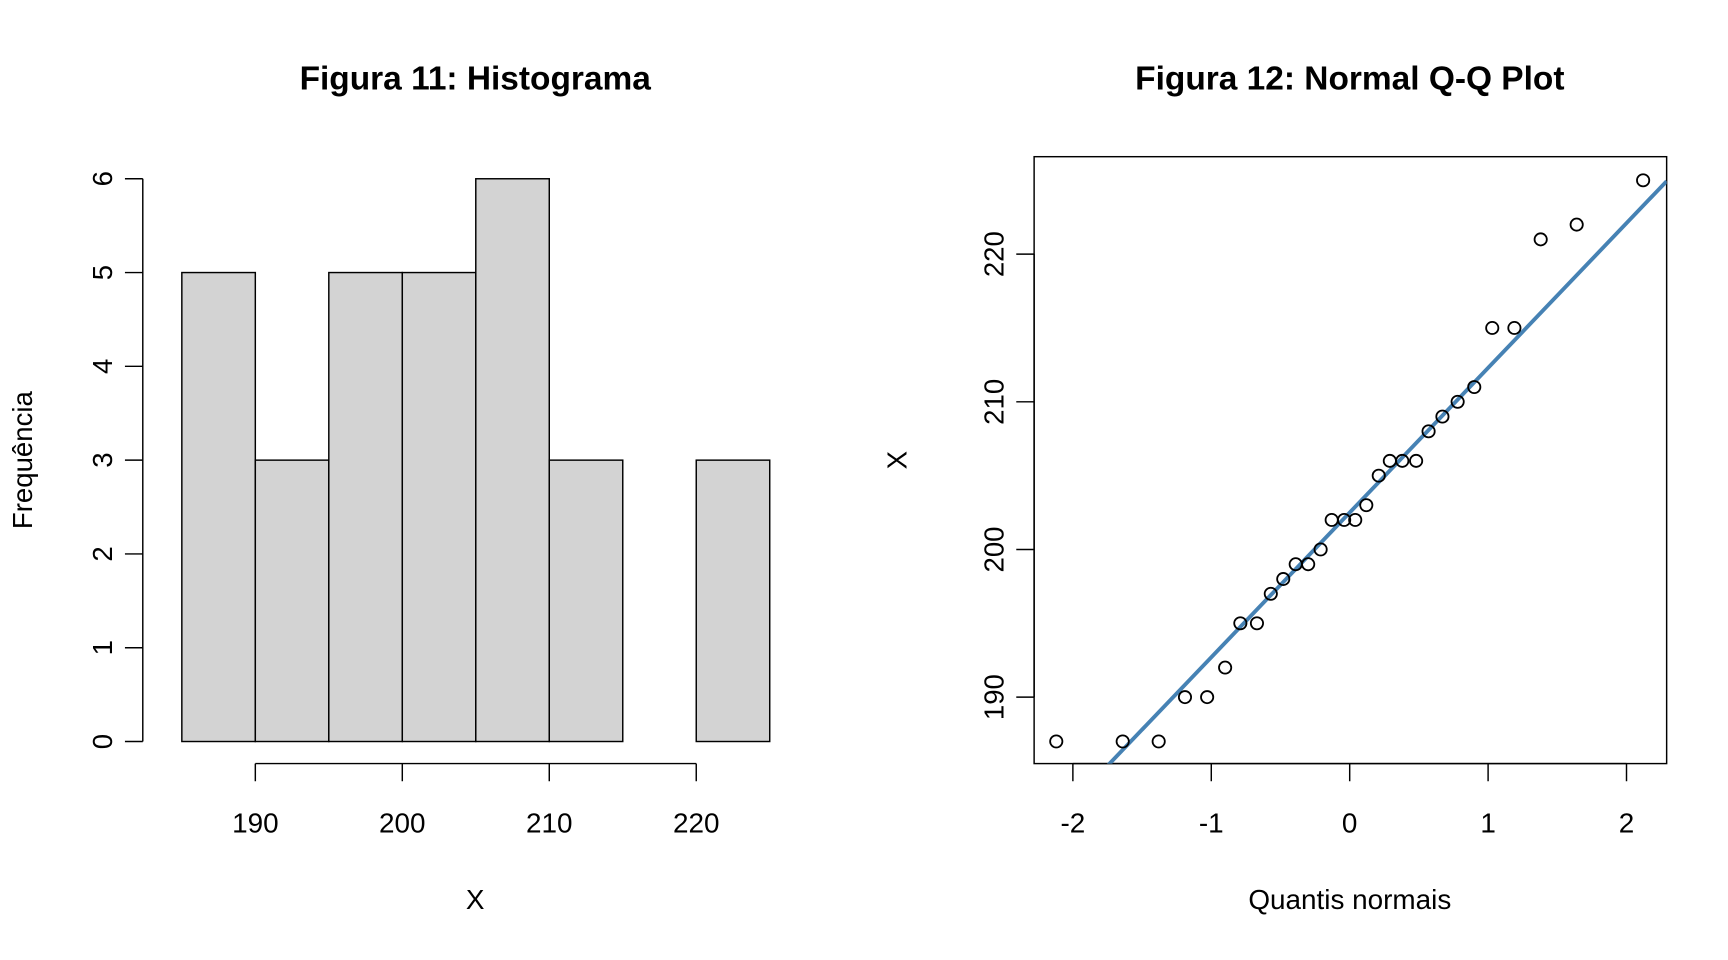 Image resolution: width=1728 pixels, height=960 pixels. I want to click on y-tick-label: 200, so click(993, 549).